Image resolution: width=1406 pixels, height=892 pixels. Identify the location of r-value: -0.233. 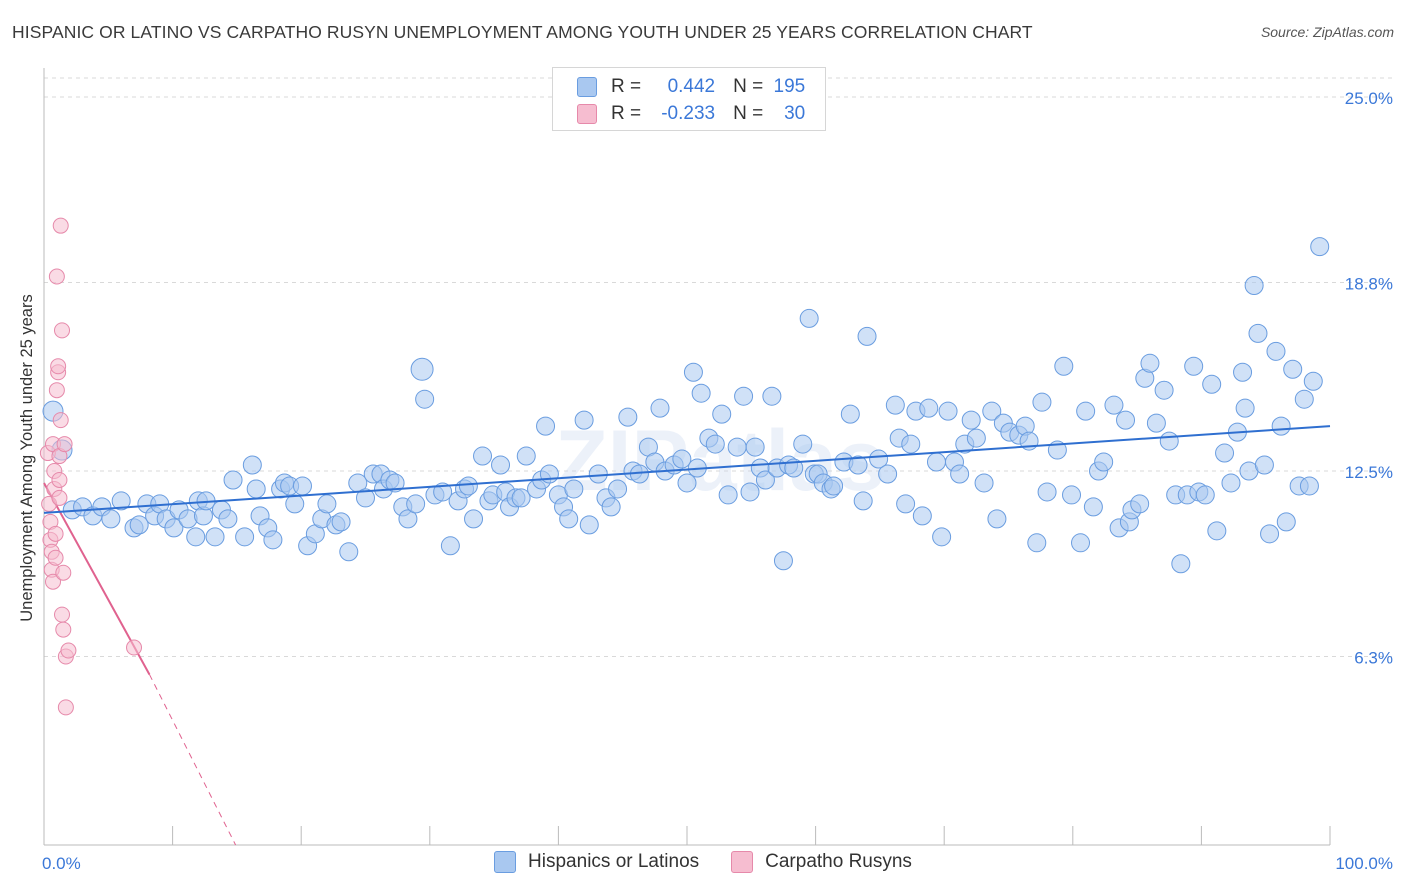
(688, 113).